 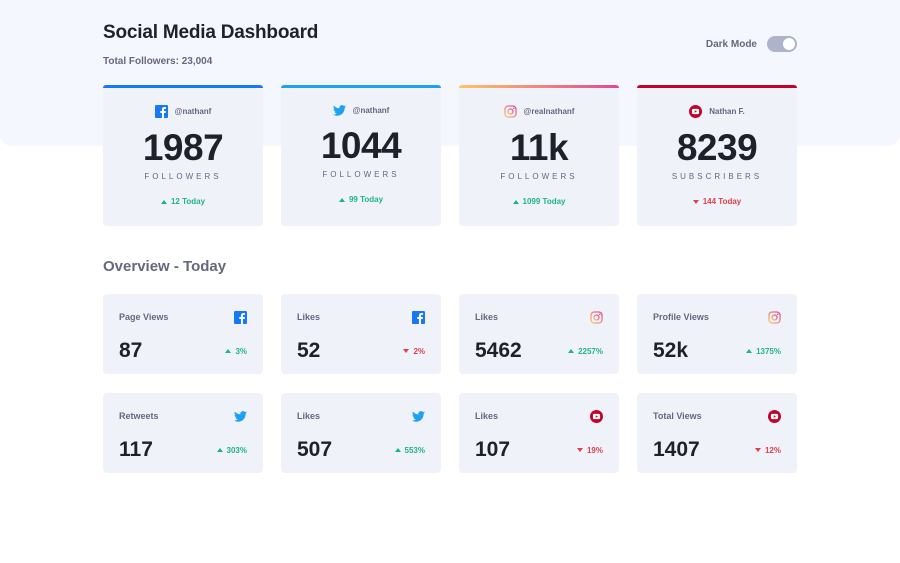 I want to click on today-change-value: 144 Today, so click(x=722, y=201).